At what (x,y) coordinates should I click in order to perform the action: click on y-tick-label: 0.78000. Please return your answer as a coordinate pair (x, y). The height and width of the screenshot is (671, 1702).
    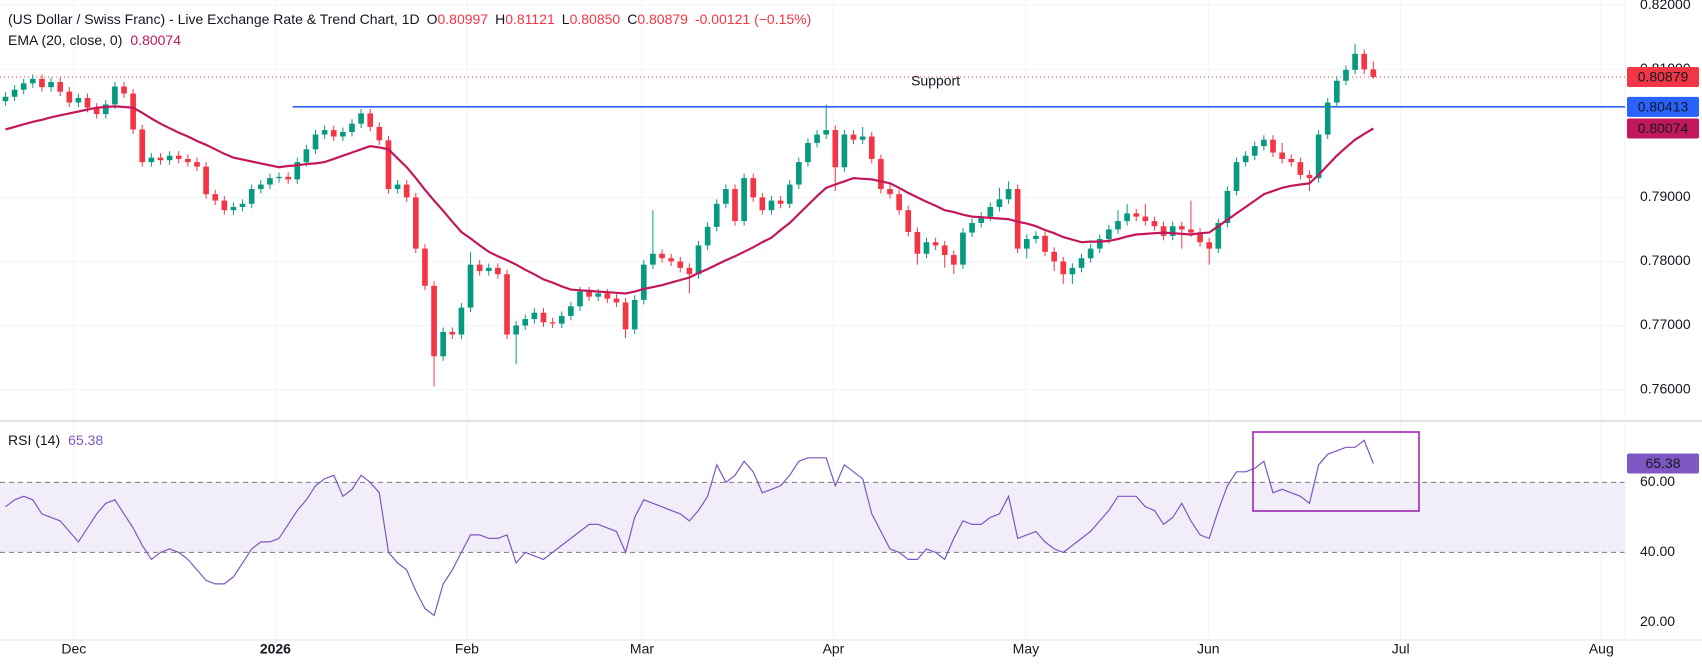
    Looking at the image, I should click on (1665, 260).